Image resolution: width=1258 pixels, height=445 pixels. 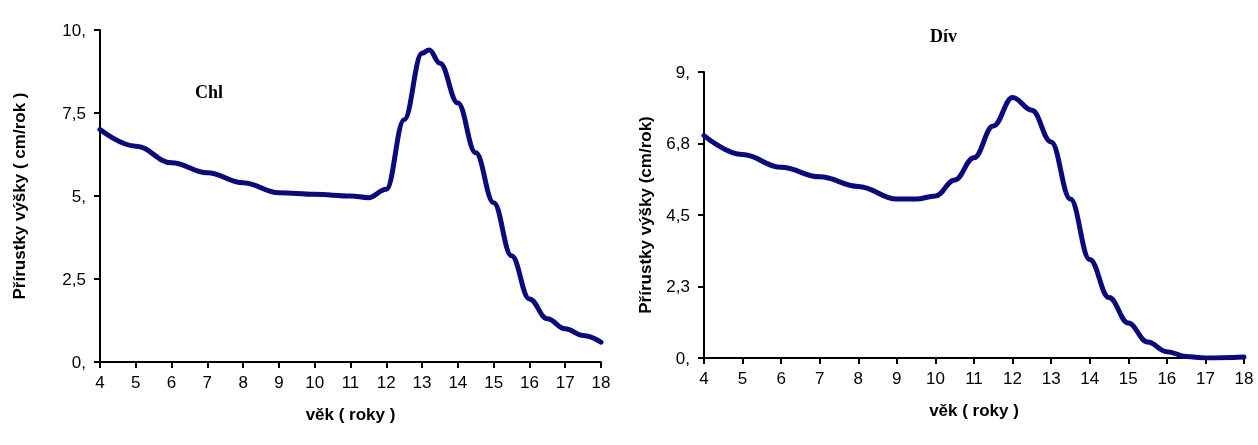 What do you see at coordinates (19, 196) in the screenshot?
I see `y-axis-title: Přírustky výšky ( cm/rok )` at bounding box center [19, 196].